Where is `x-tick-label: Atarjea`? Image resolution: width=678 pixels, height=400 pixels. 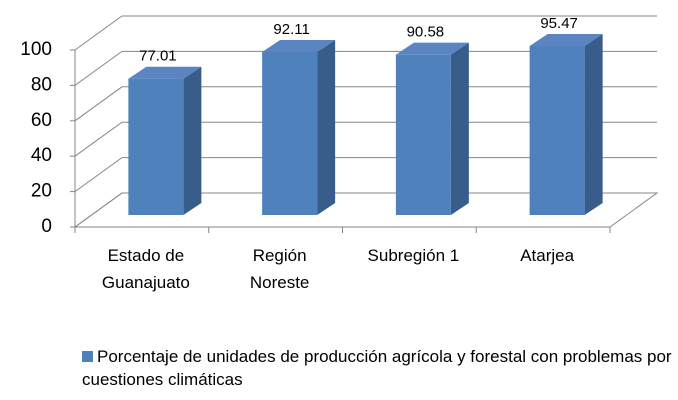
x-tick-label: Atarjea is located at coordinates (547, 255).